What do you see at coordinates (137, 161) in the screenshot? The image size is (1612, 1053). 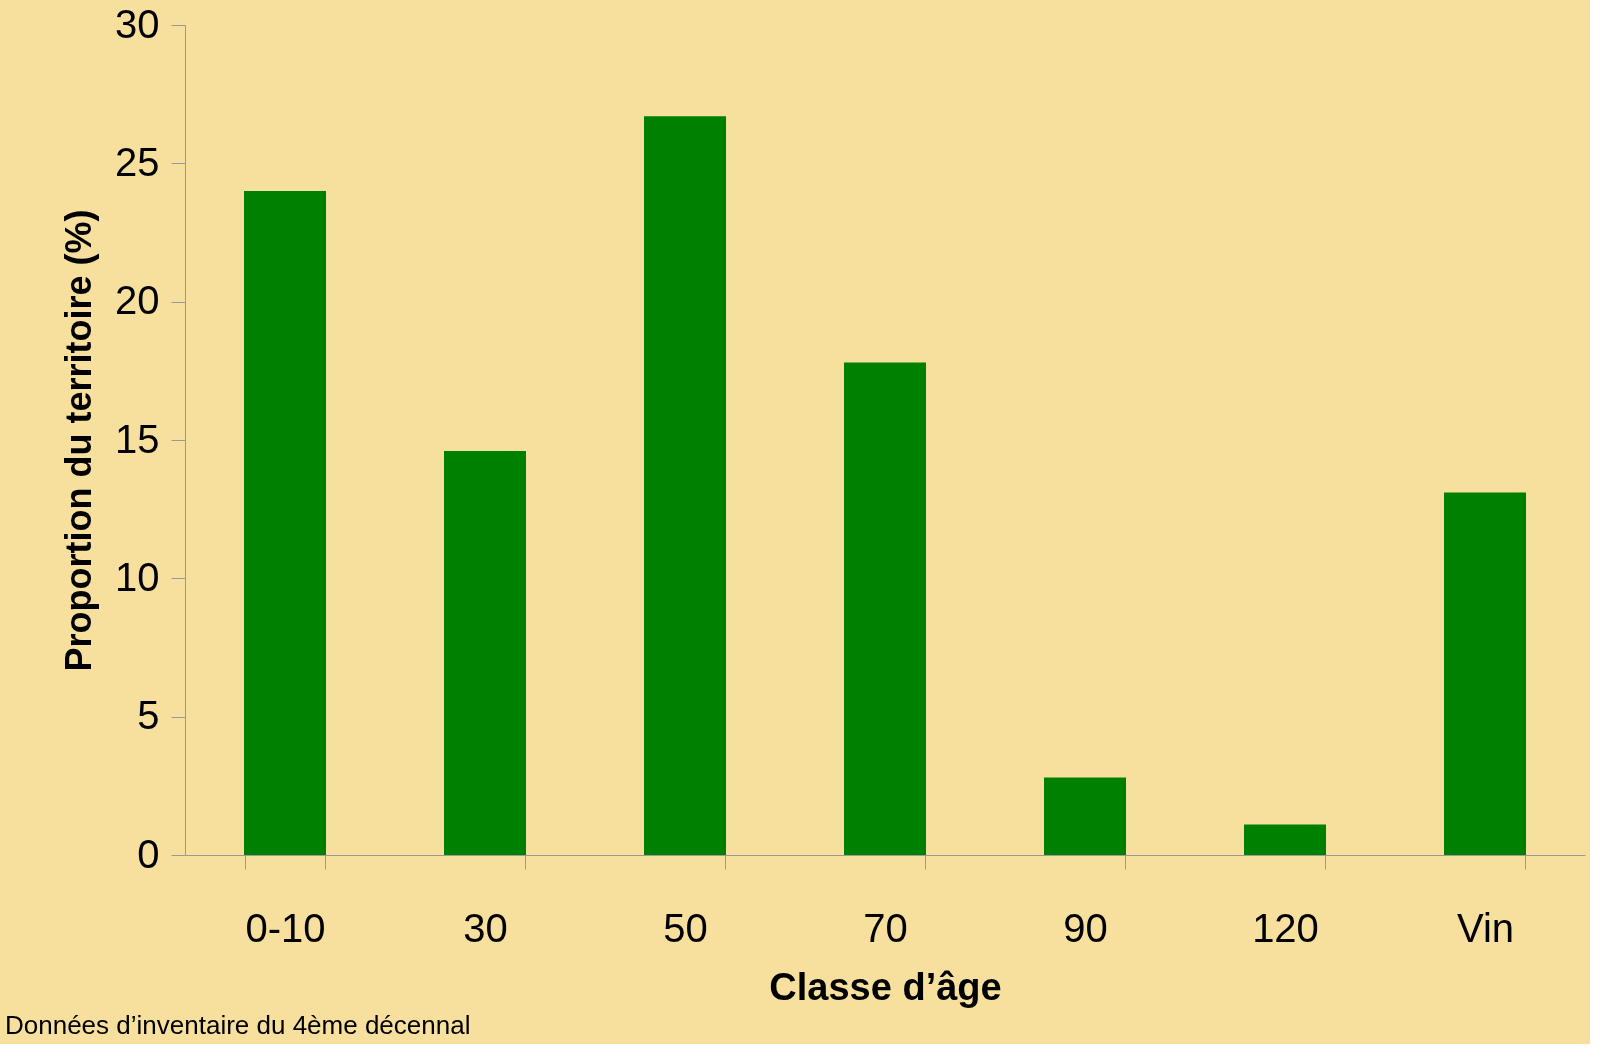 I see `y-tick-label: 25` at bounding box center [137, 161].